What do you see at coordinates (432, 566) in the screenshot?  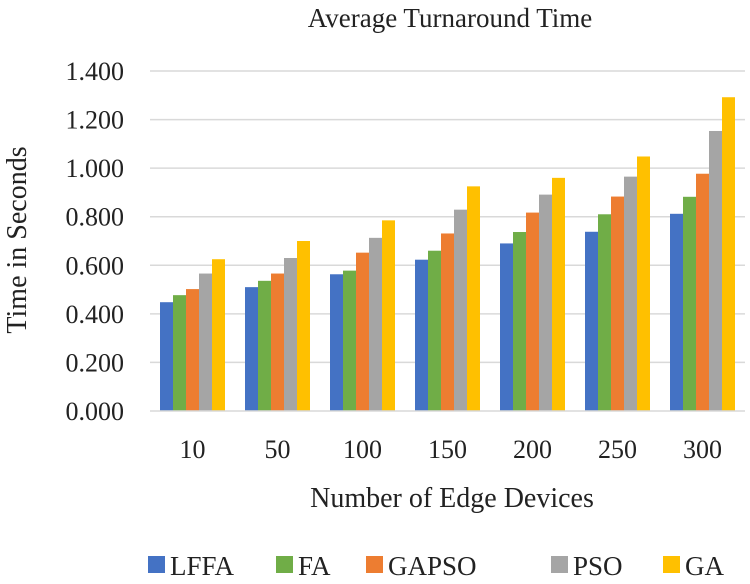 I see `legend-label-gapso: GAPSO` at bounding box center [432, 566].